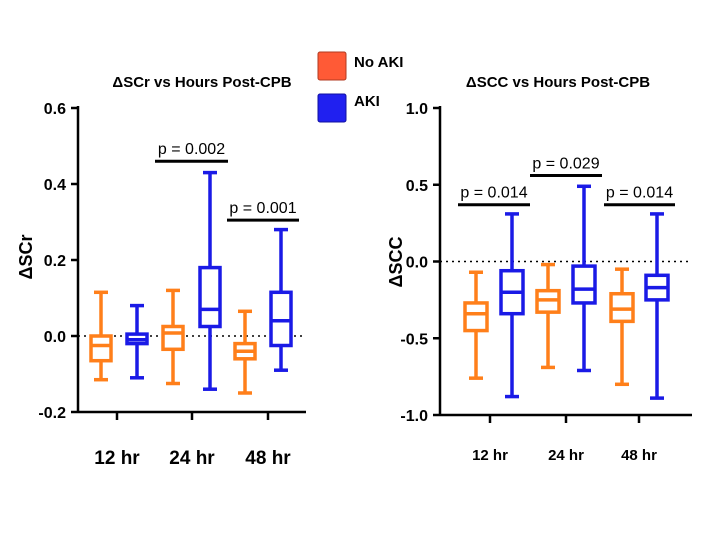  I want to click on y-tick-label: 0.5, so click(417, 186).